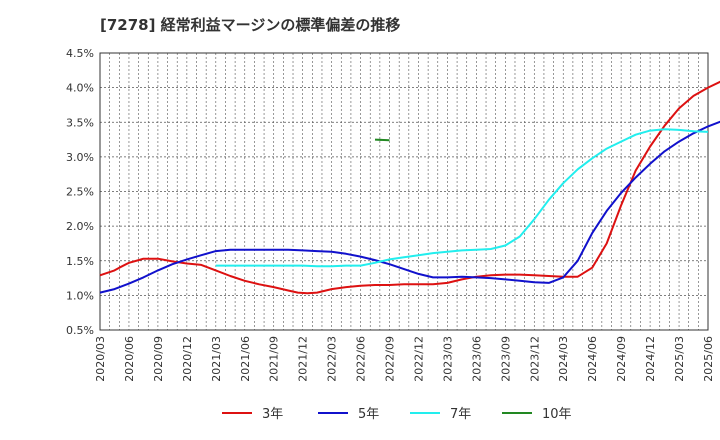 Image resolution: width=720 pixels, height=440 pixels. What do you see at coordinates (80, 88) in the screenshot?
I see `y-tick-label: 4.0%` at bounding box center [80, 88].